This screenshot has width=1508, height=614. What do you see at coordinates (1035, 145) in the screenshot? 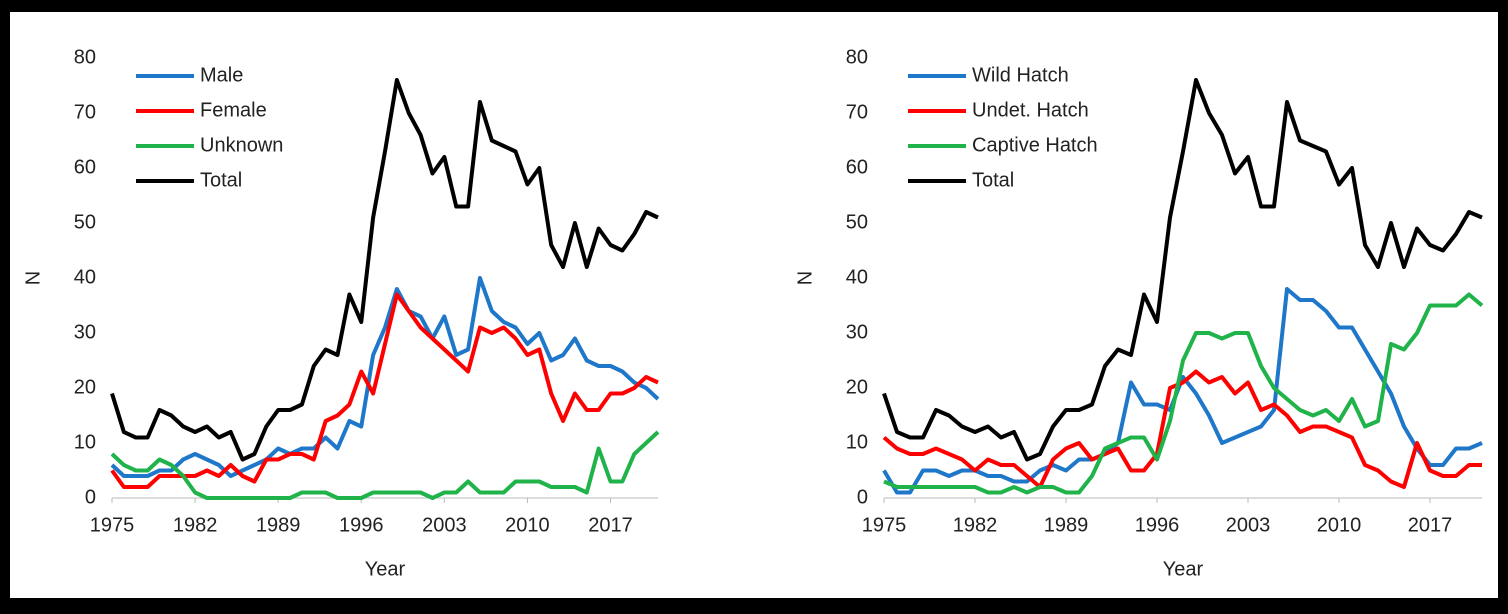
I see `legend-label: Captive Hatch` at bounding box center [1035, 145].